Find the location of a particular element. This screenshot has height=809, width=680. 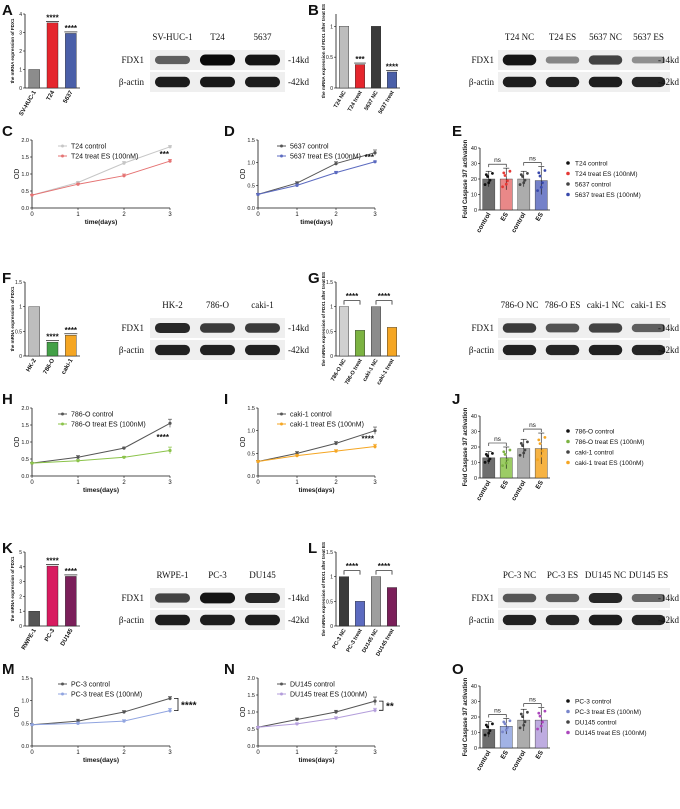

legend-label: caki-1 control is located at coordinates (311, 415).